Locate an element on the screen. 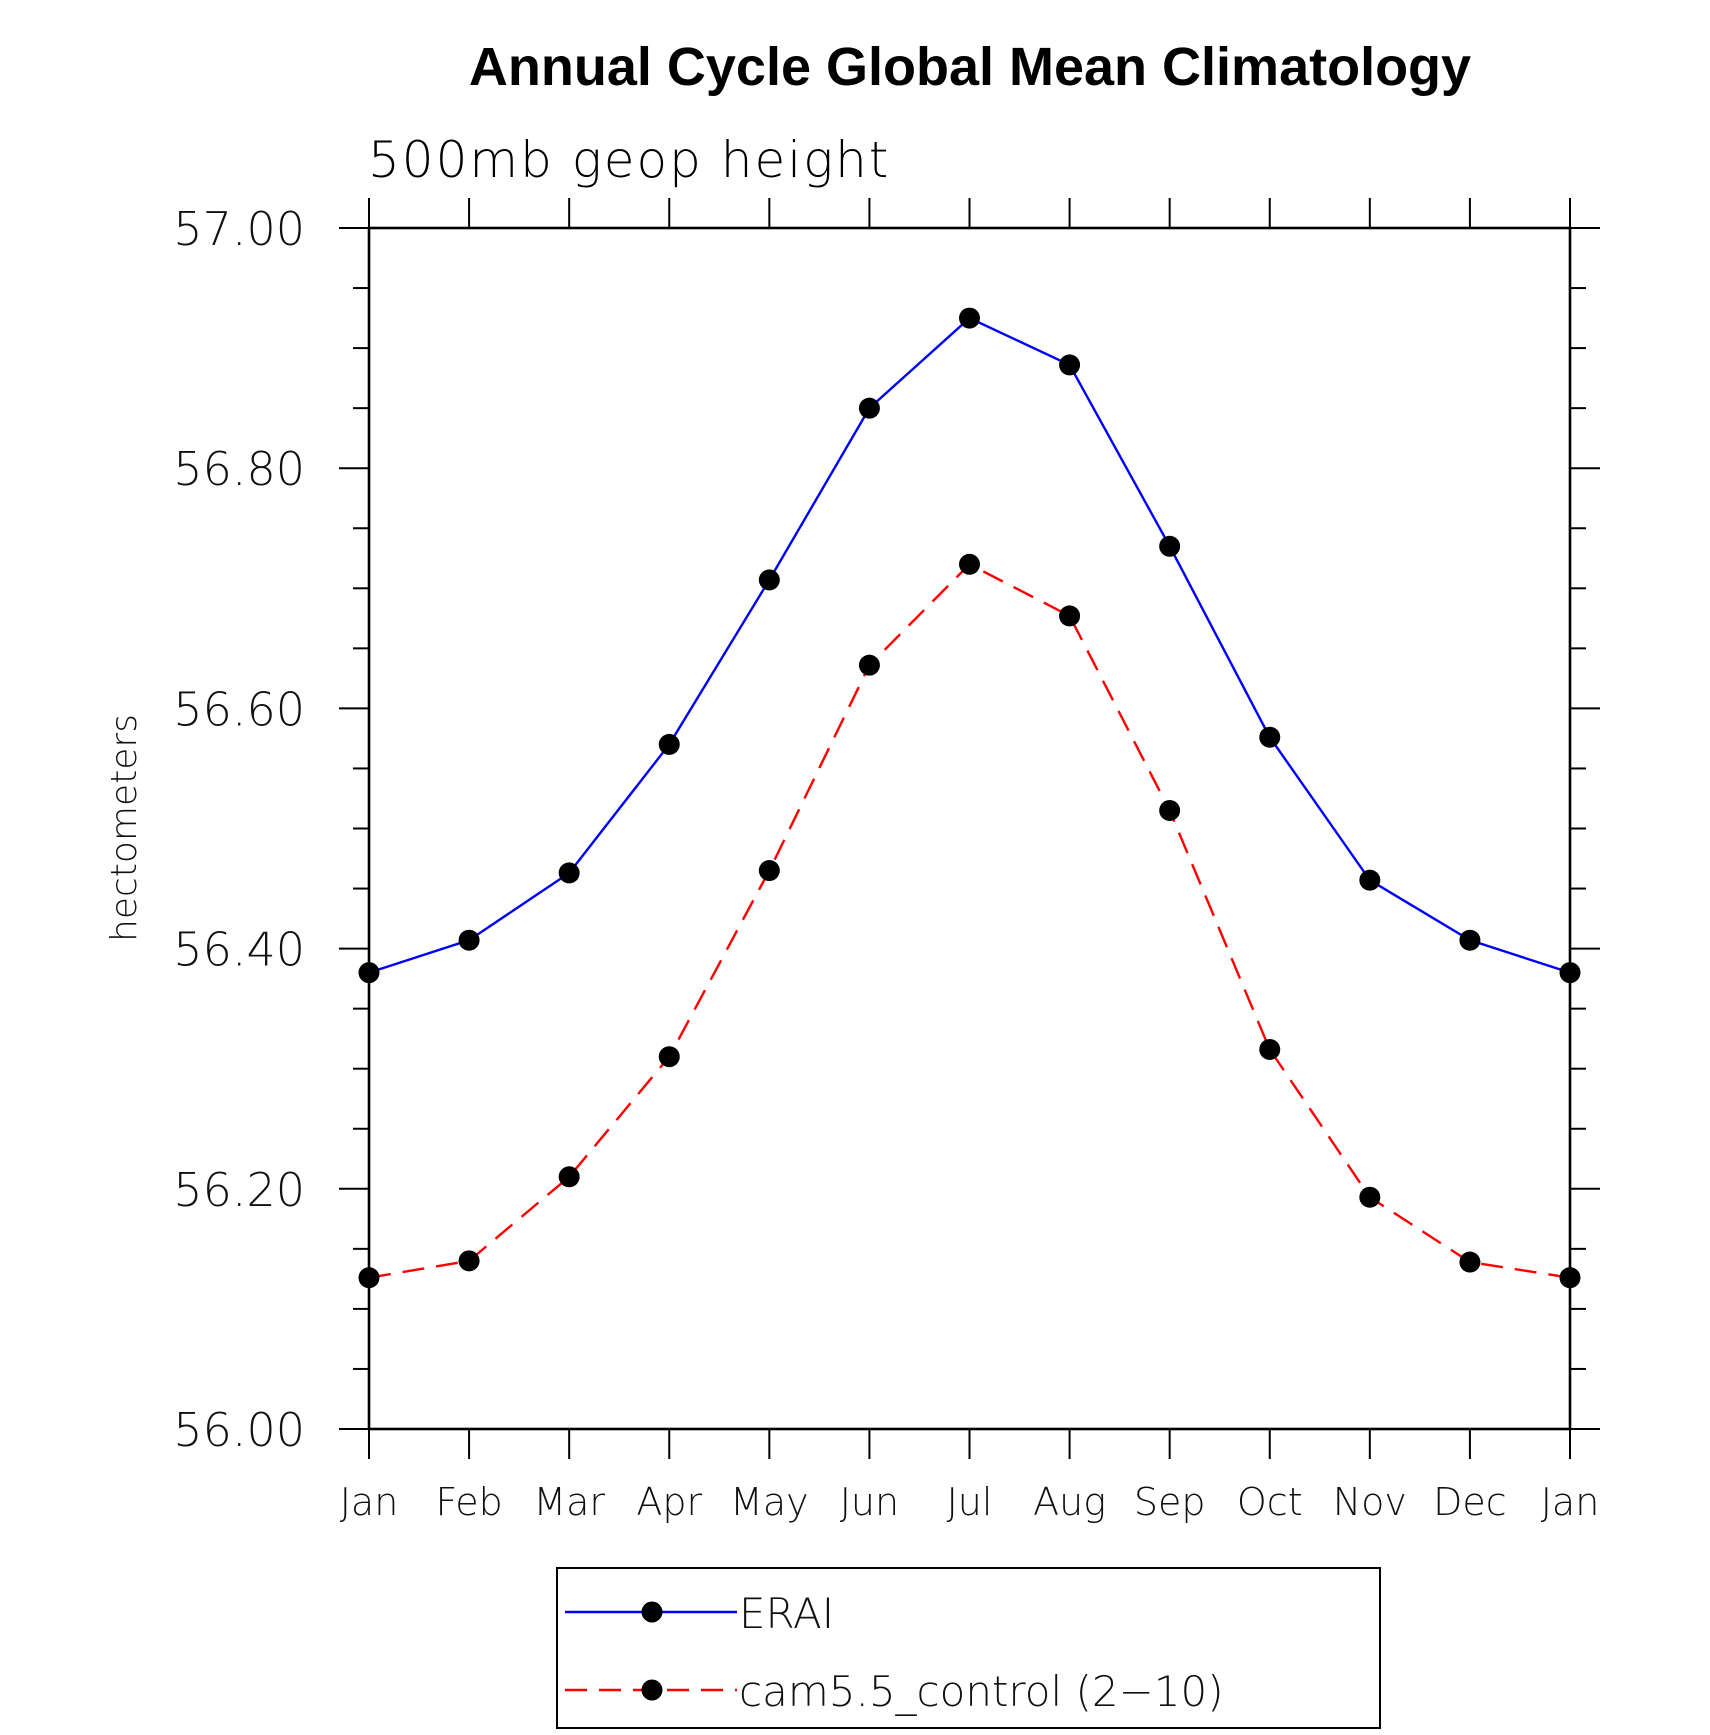 This screenshot has width=1710, height=1735. x-tick-label: May is located at coordinates (769, 1502).